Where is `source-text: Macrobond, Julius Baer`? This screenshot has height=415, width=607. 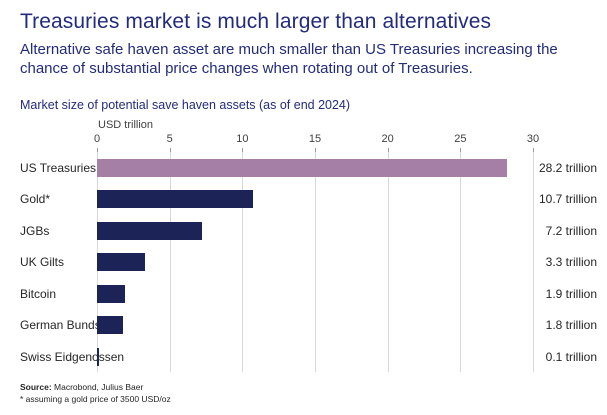 source-text: Macrobond, Julius Baer is located at coordinates (99, 387).